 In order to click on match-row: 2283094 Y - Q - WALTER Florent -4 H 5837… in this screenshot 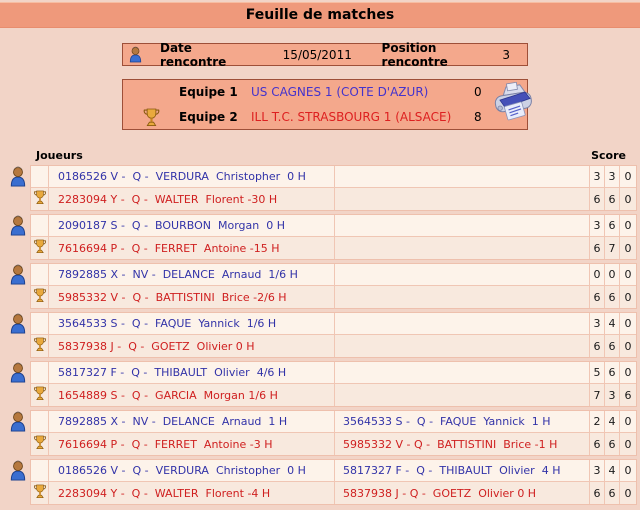, I will do `click(333, 493)`.